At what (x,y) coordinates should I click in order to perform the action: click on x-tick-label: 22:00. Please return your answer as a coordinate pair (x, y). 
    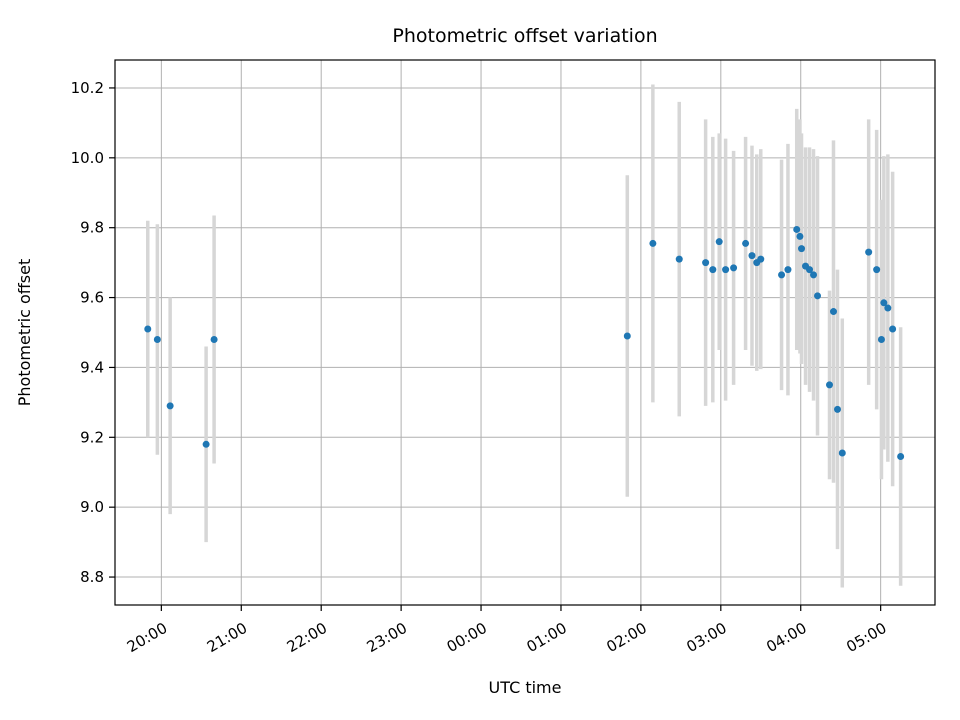
    Looking at the image, I should click on (307, 637).